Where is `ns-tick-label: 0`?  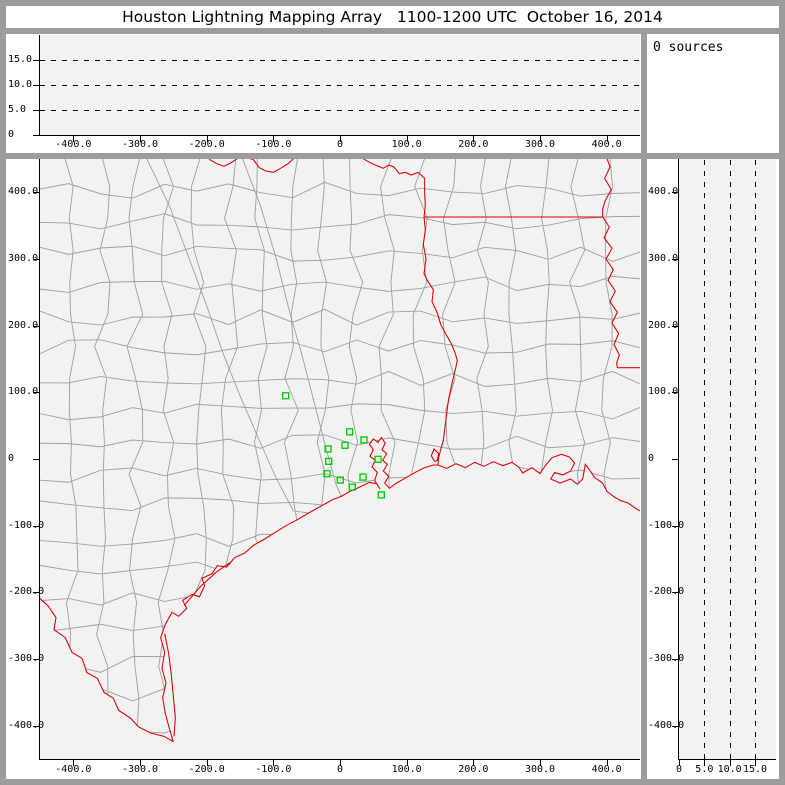
ns-tick-label: 0 is located at coordinates (11, 458).